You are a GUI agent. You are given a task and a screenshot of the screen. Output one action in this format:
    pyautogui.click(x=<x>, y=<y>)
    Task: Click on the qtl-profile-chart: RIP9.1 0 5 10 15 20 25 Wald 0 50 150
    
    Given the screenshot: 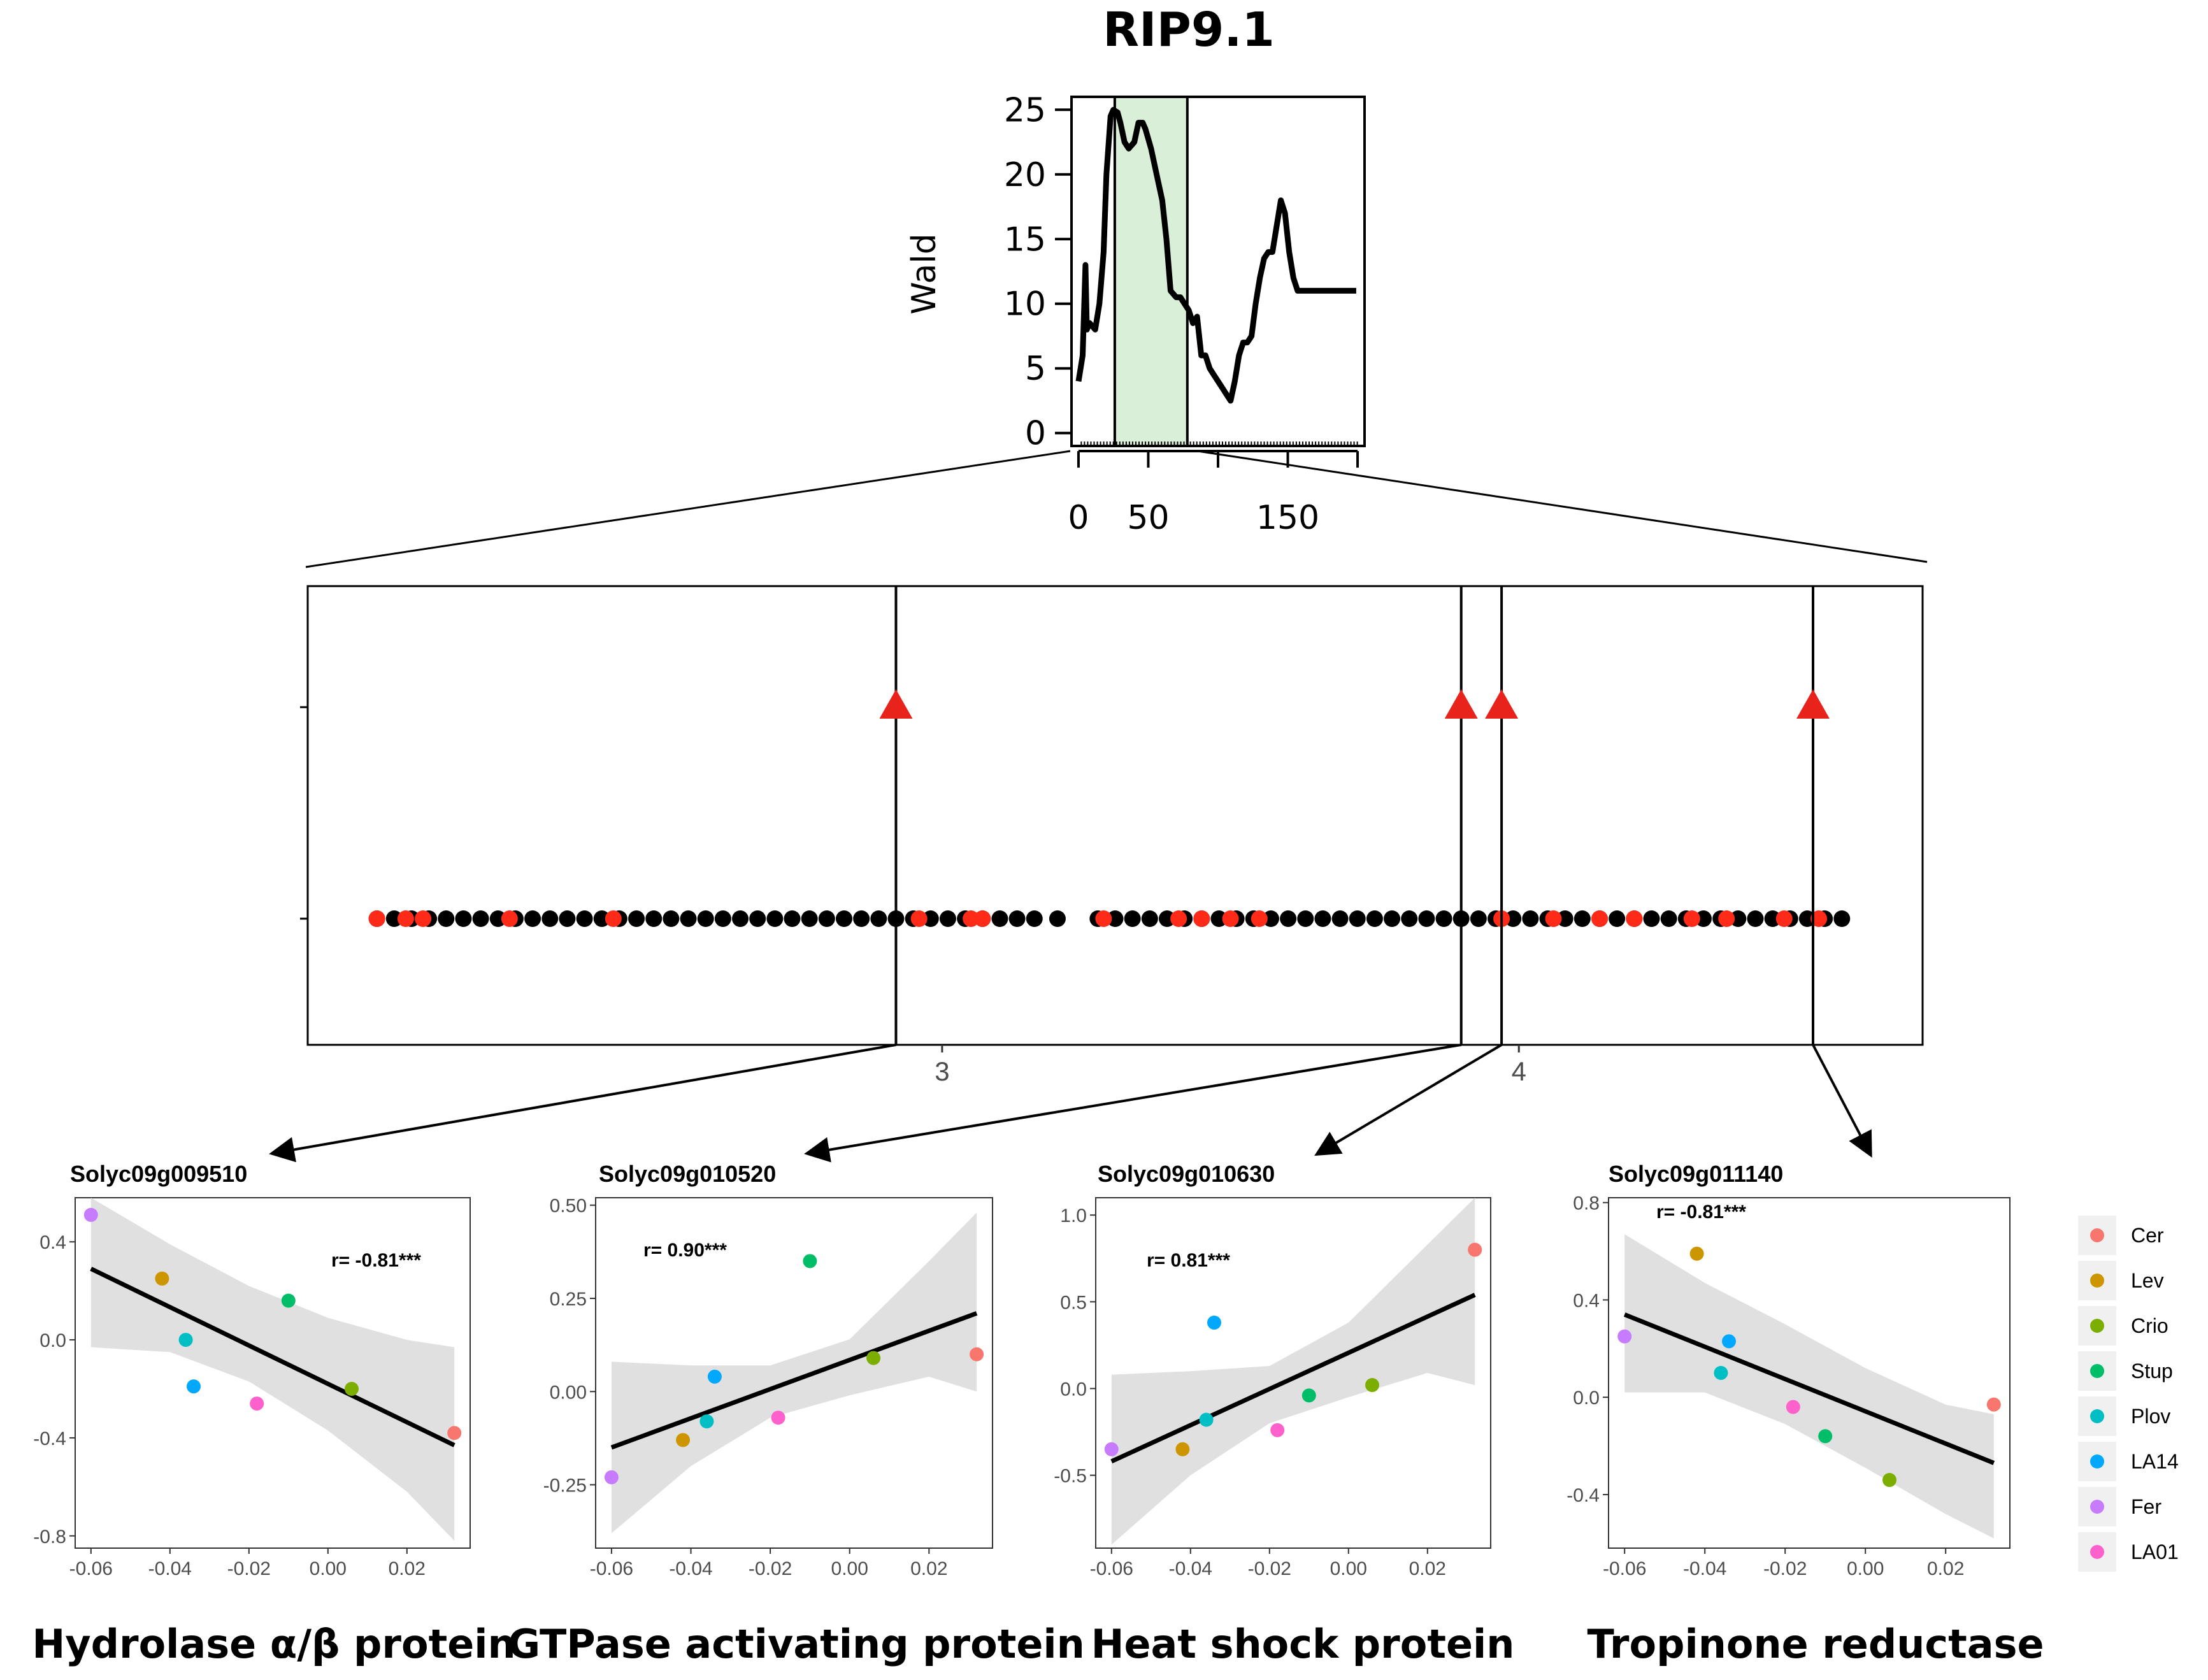 What is the action you would take?
    pyautogui.click(x=1135, y=270)
    